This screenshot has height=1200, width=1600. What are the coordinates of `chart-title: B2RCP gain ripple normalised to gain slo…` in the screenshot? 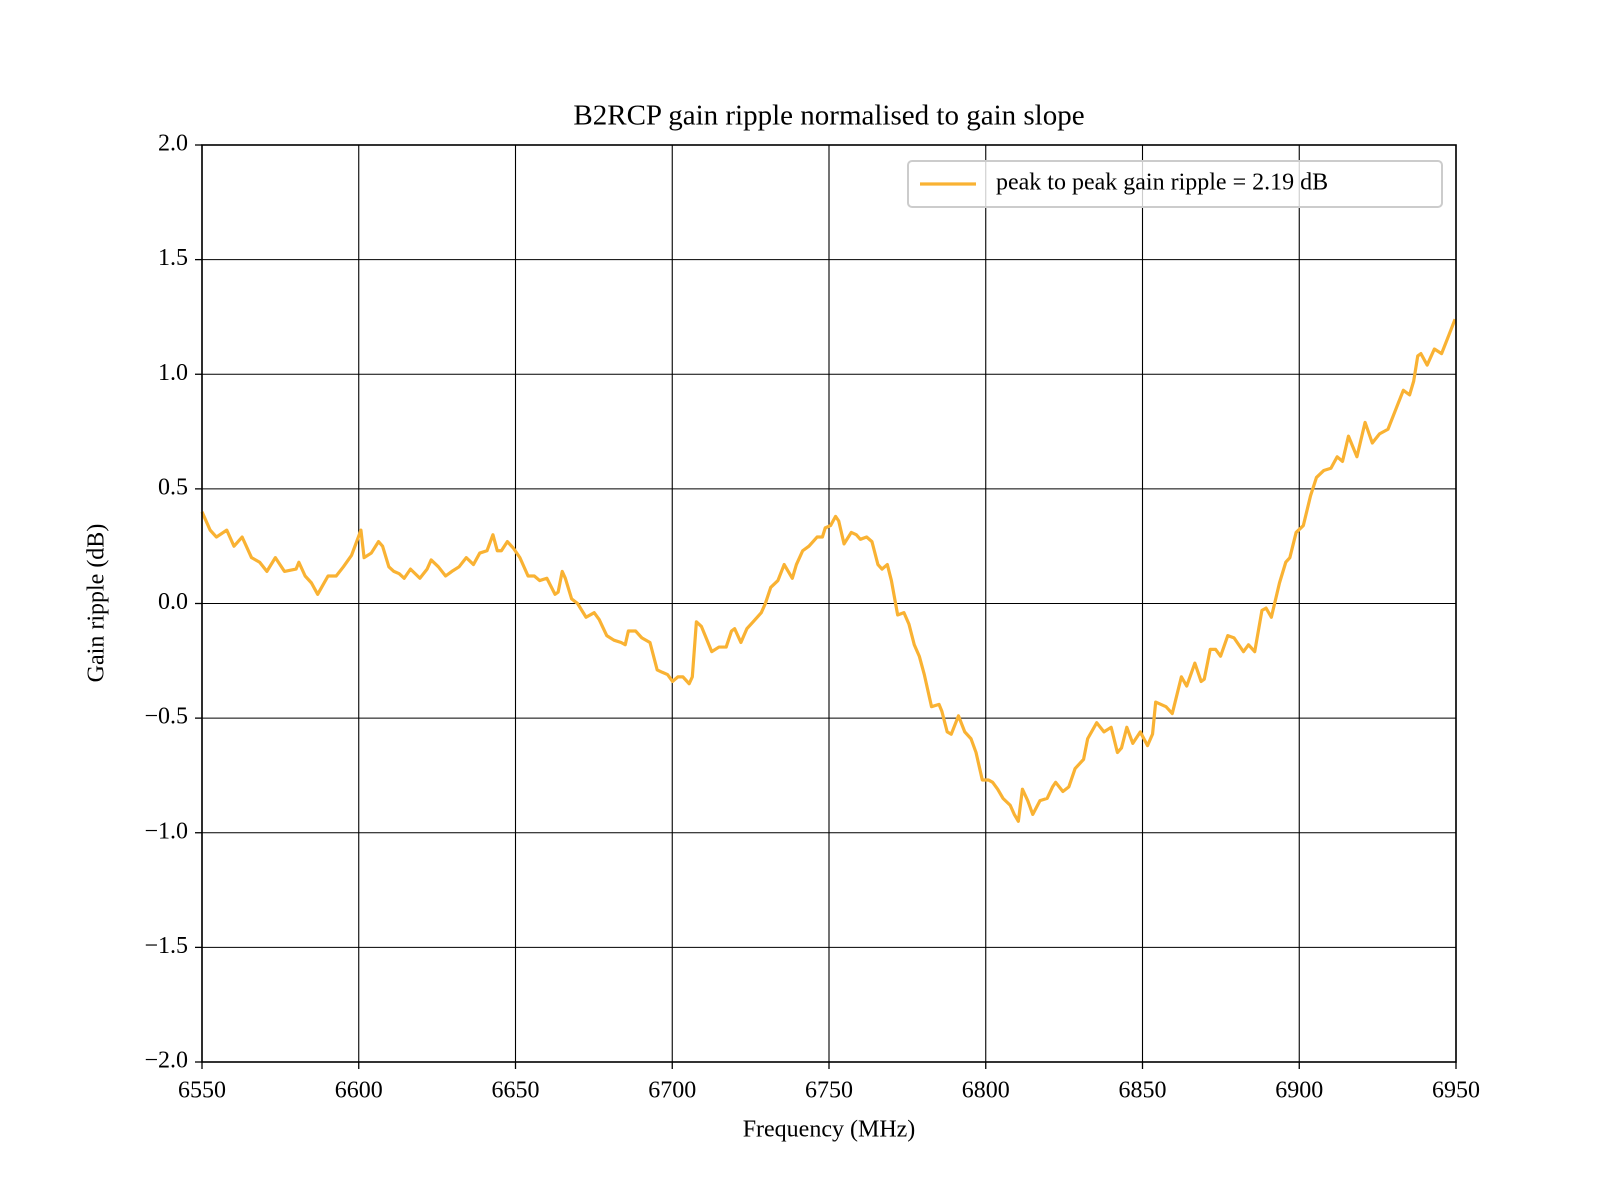 It's located at (828, 116).